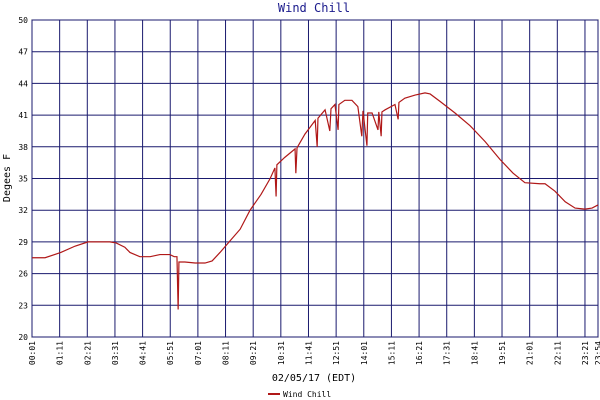  What do you see at coordinates (32, 353) in the screenshot?
I see `x-tick-label: 00:01` at bounding box center [32, 353].